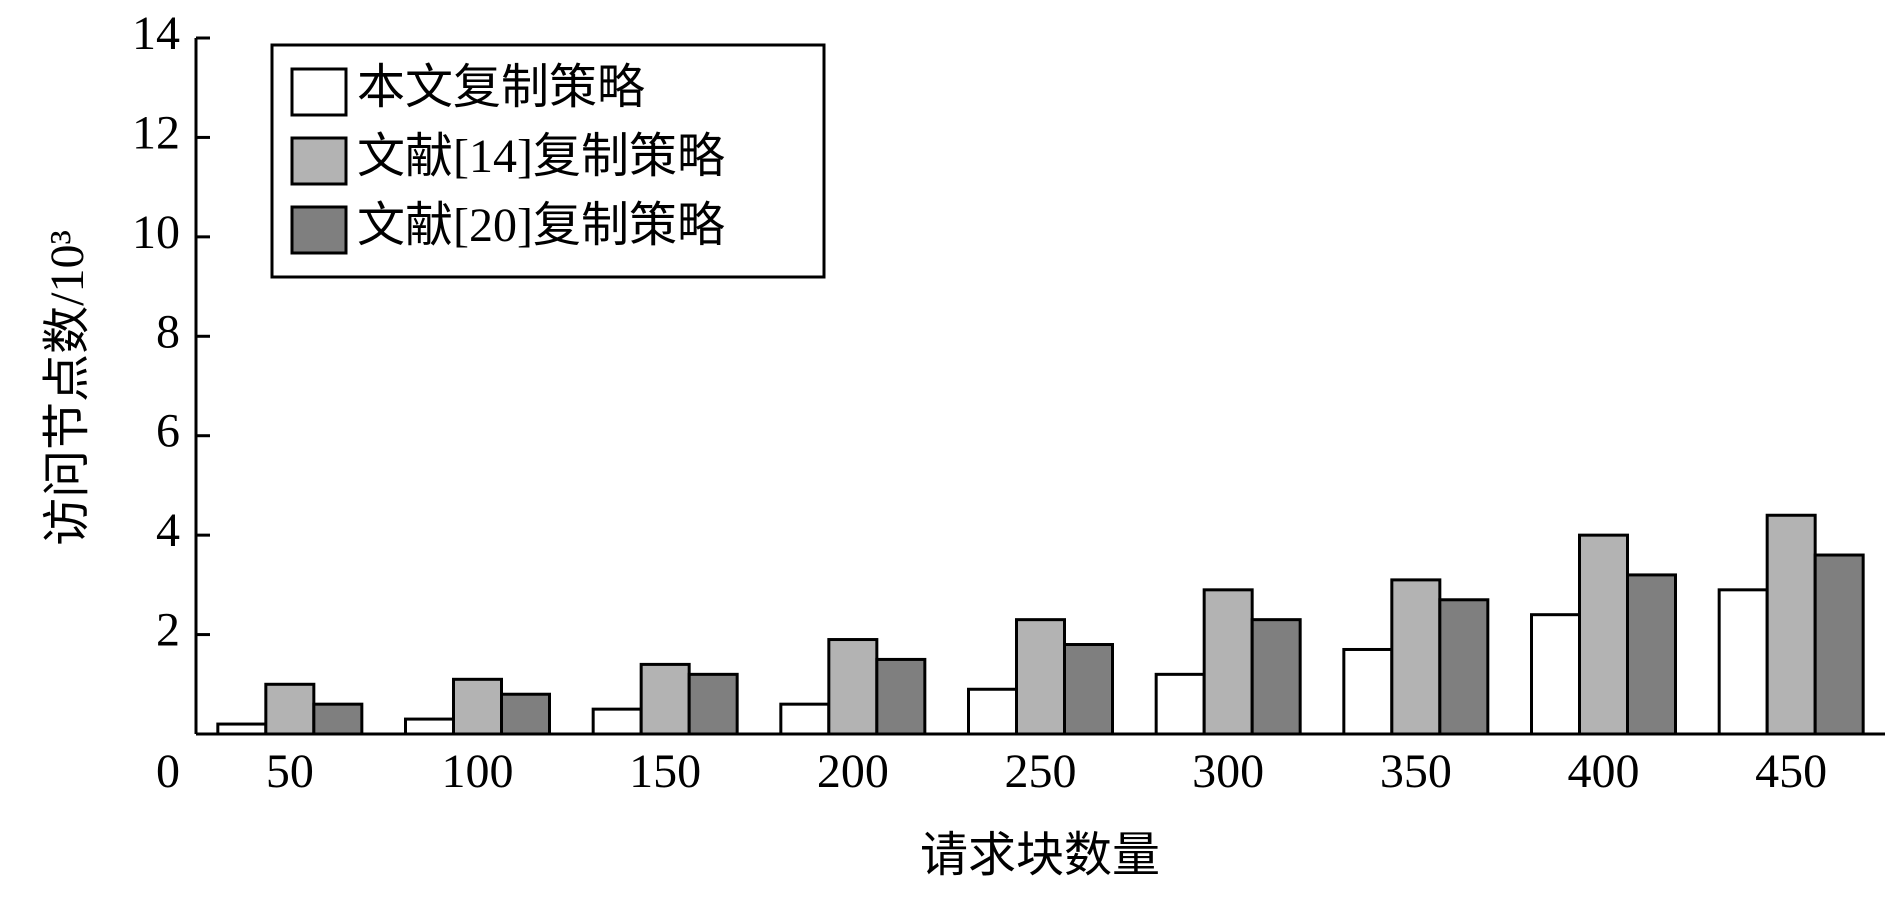 This screenshot has width=1889, height=916. What do you see at coordinates (1040, 855) in the screenshot?
I see `x-axis-title: 请求块数量` at bounding box center [1040, 855].